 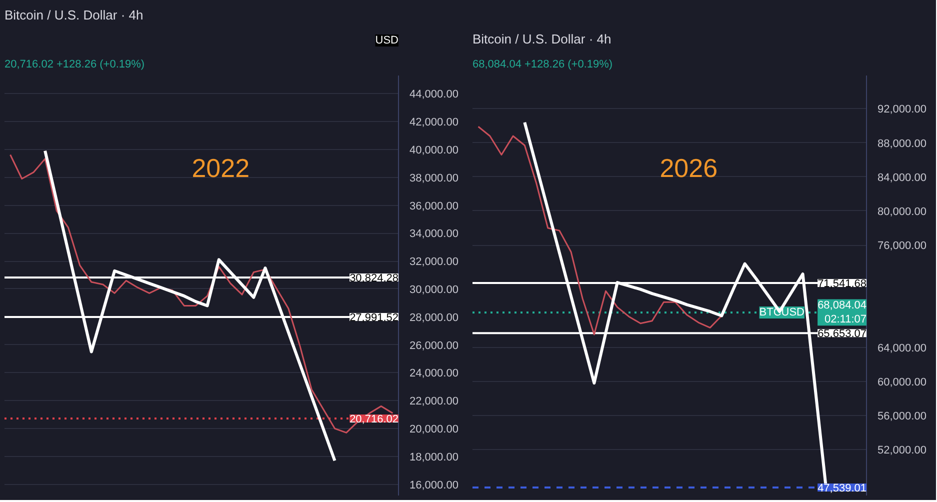 What do you see at coordinates (689, 167) in the screenshot?
I see `annotation: 2026` at bounding box center [689, 167].